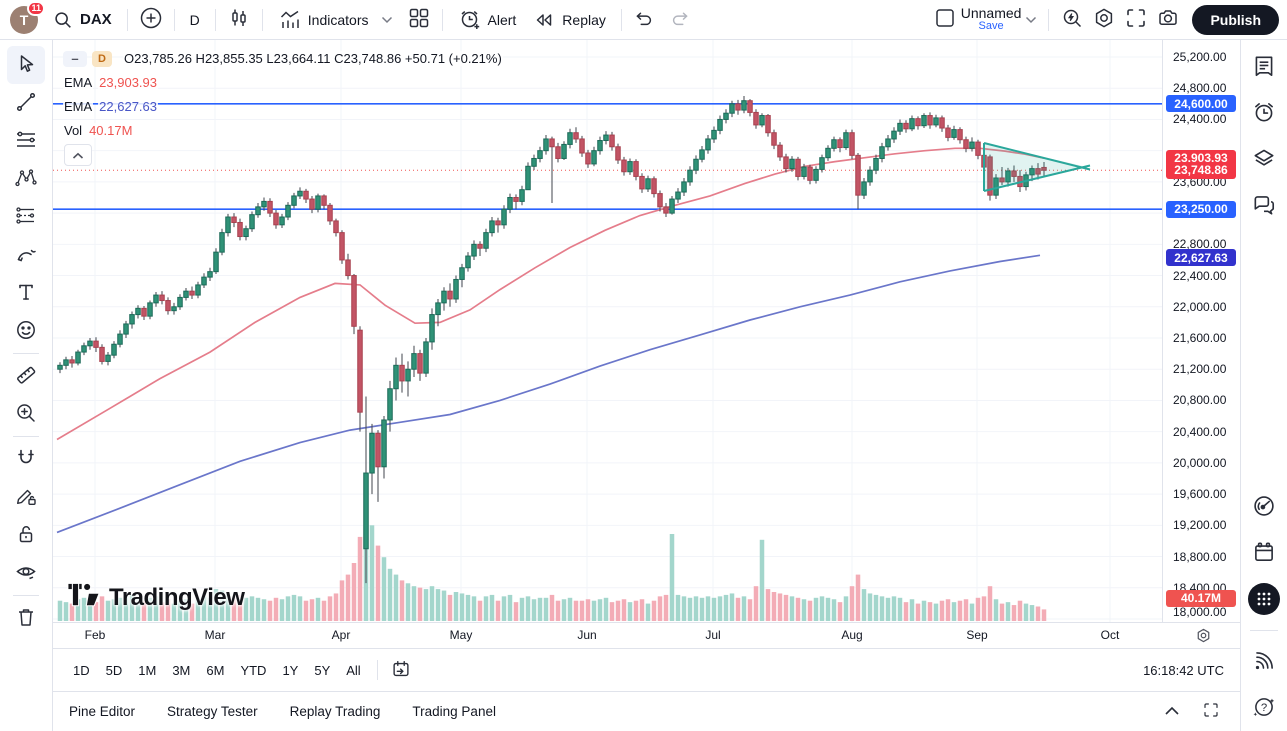 The image size is (1287, 731). I want to click on panel-maximize-button, so click(1211, 711).